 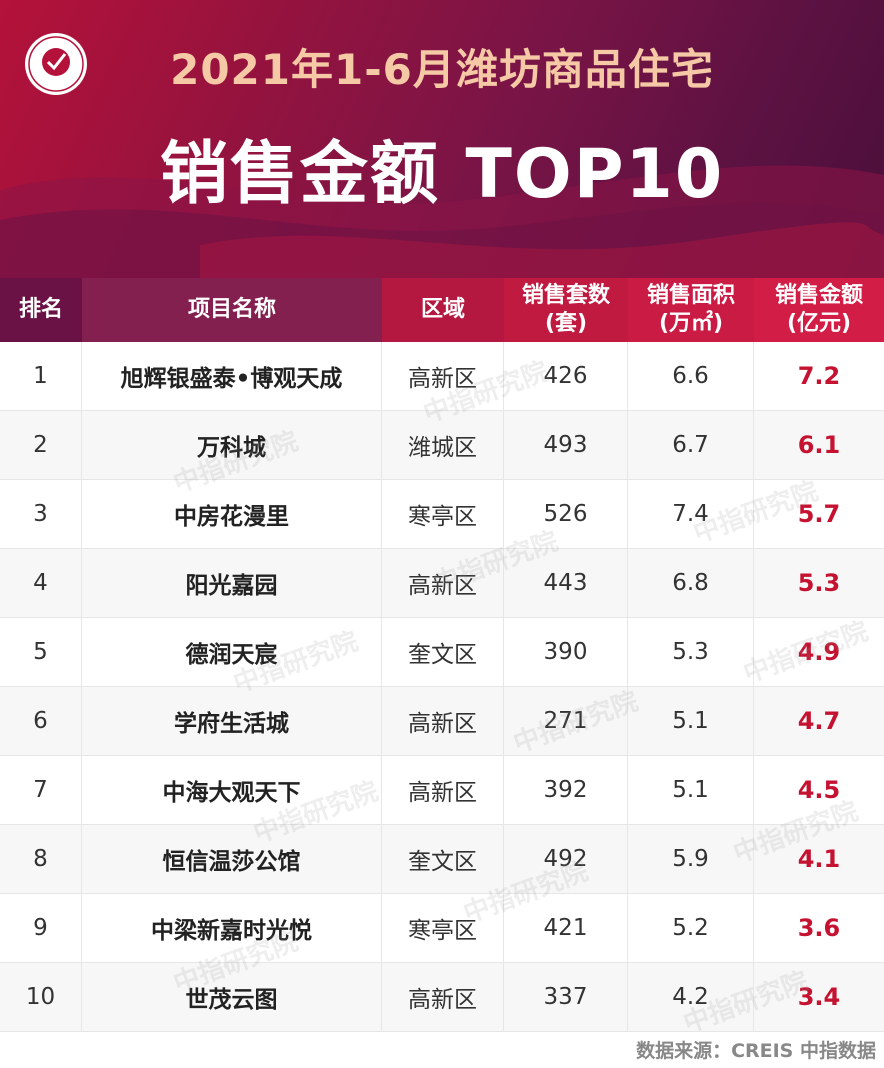 I want to click on table-header: 排名 项目名称 区域 销售套数 (套) 销售面积 (万㎡) 销售金额 (亿元), so click(x=442, y=310).